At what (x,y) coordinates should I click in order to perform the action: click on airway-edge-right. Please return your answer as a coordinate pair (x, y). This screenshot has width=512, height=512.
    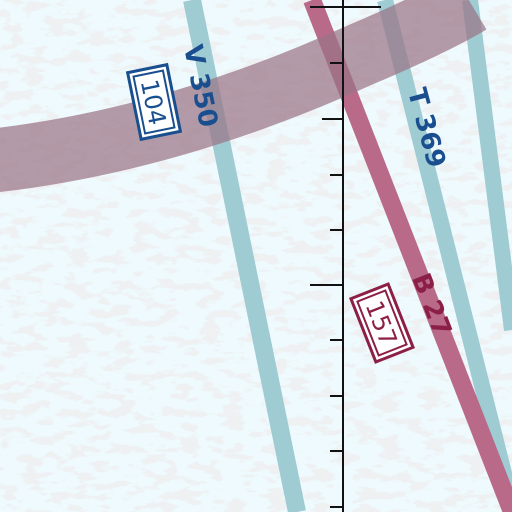
    Looking at the image, I should click on (487, 166).